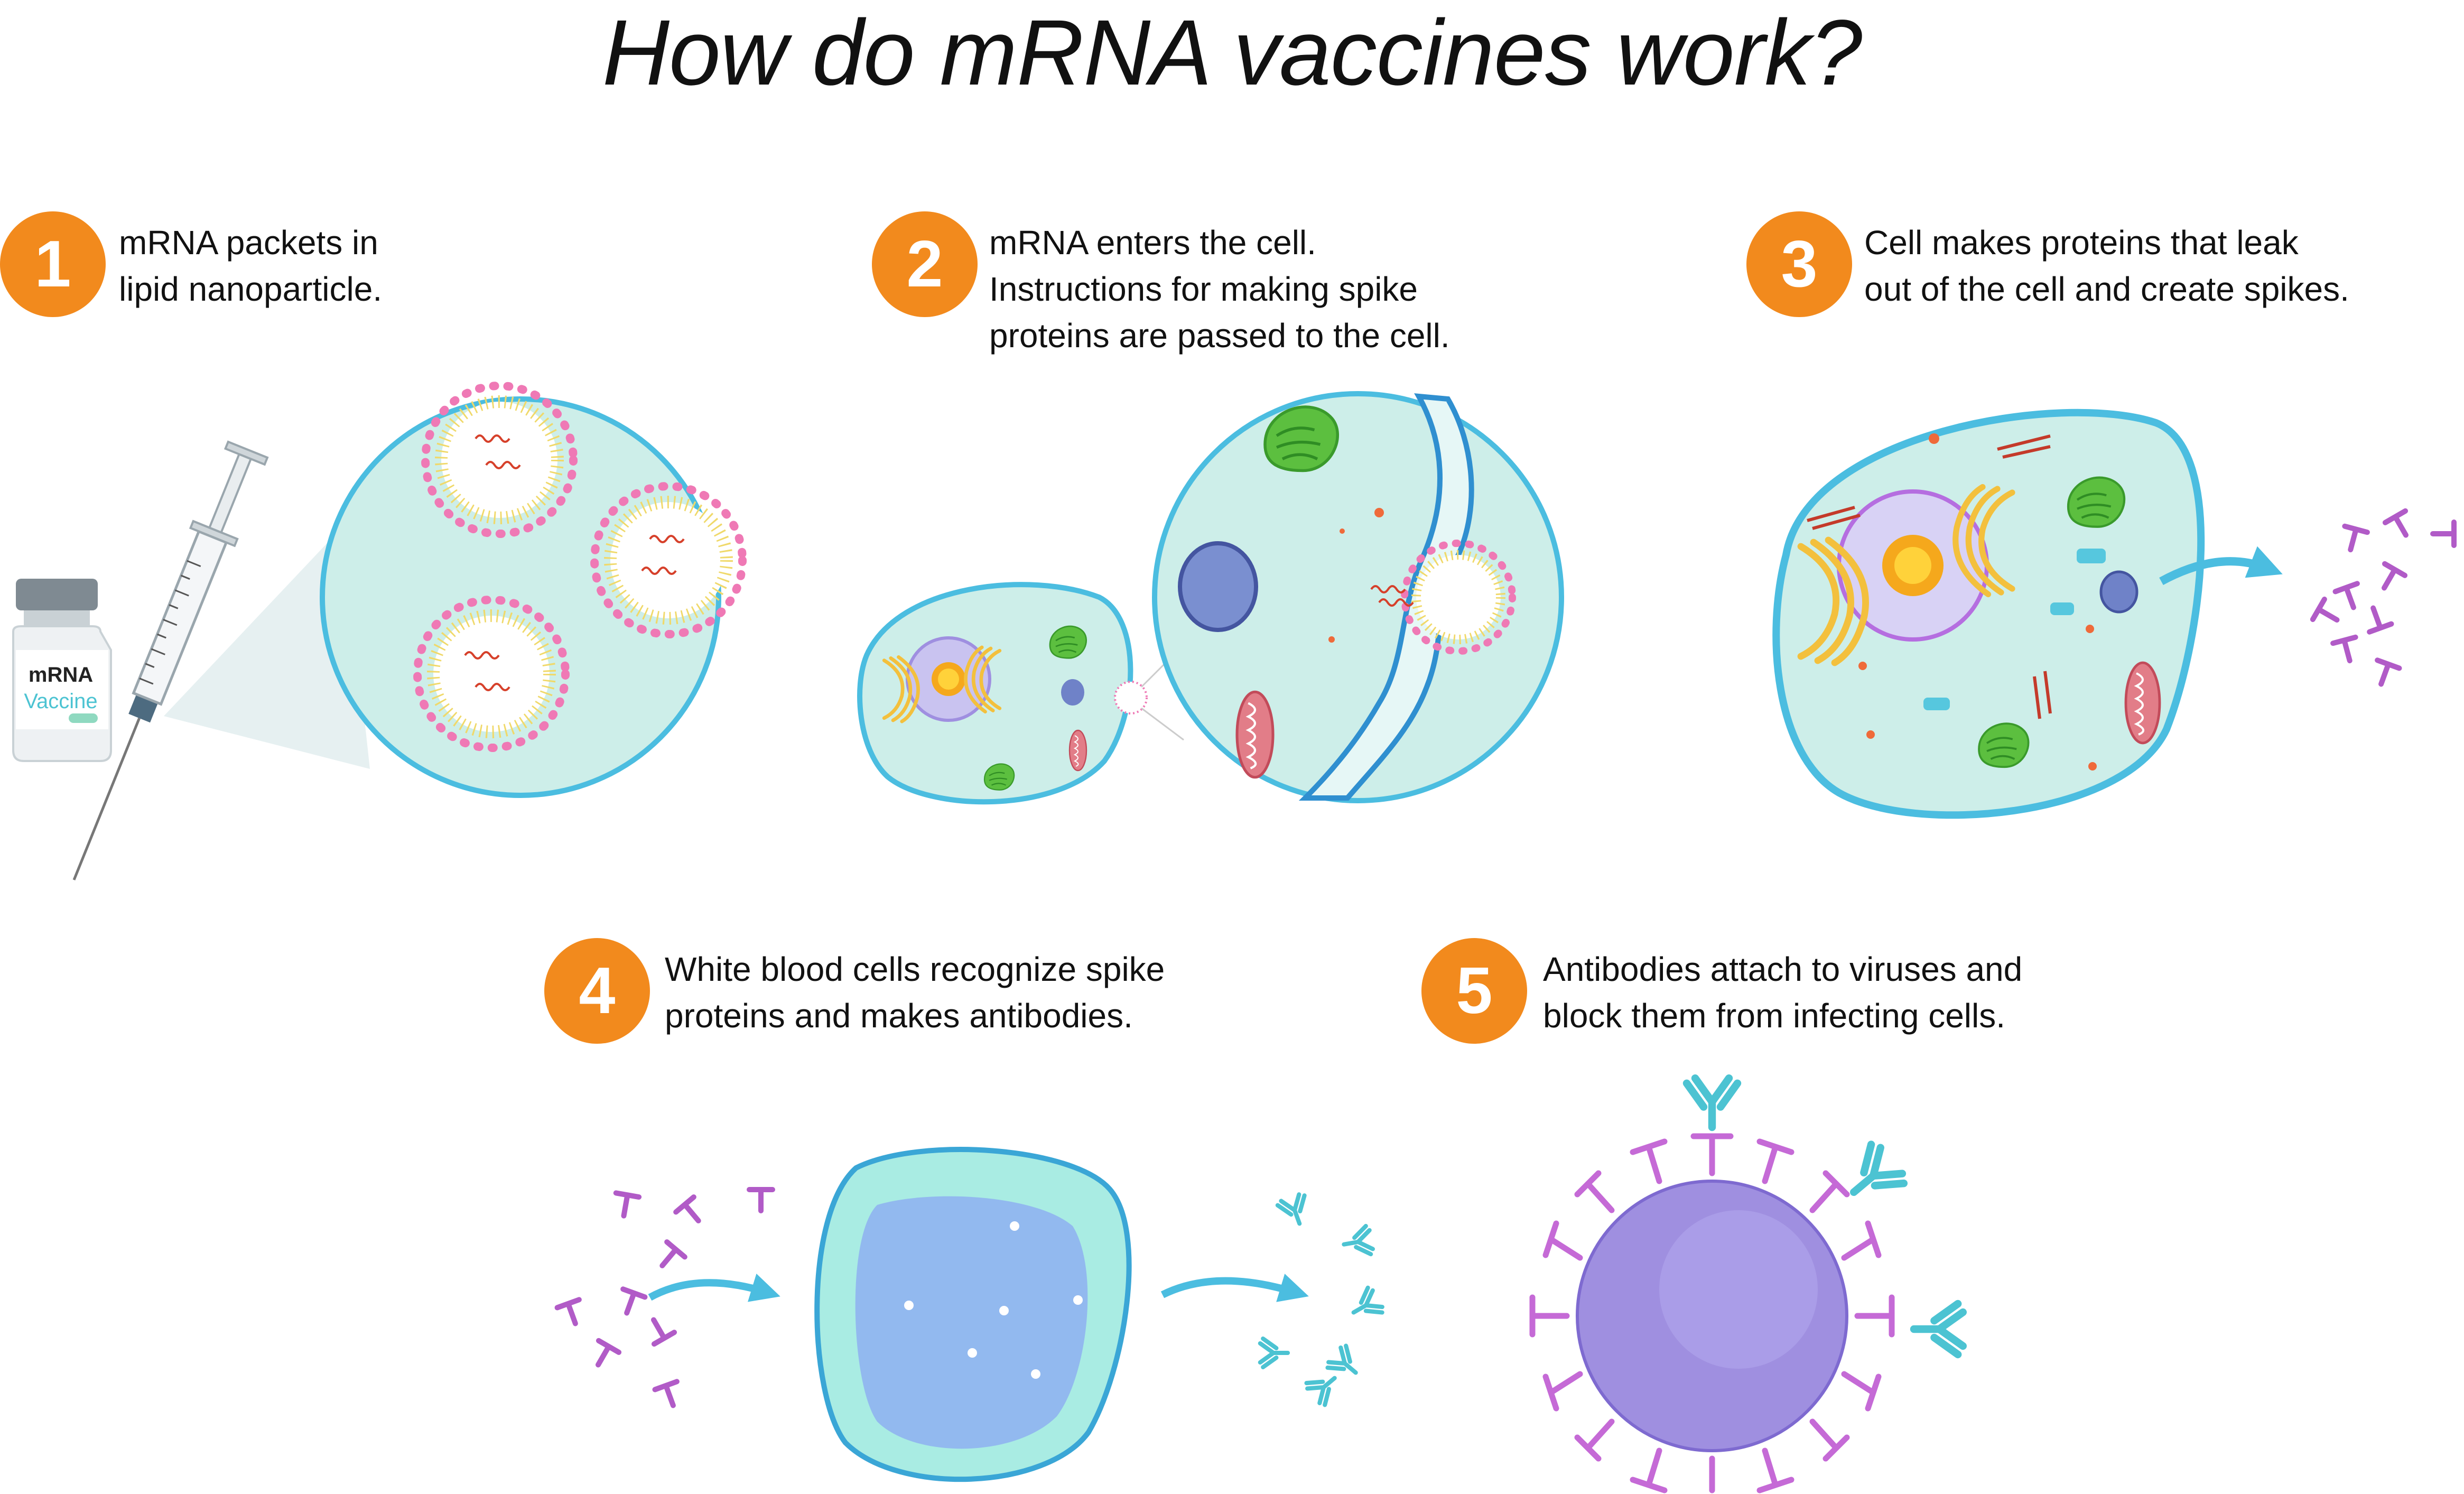 This screenshot has width=2464, height=1494. What do you see at coordinates (2081, 243) in the screenshot?
I see `step-3-line-1: Cell makes proteins that leak` at bounding box center [2081, 243].